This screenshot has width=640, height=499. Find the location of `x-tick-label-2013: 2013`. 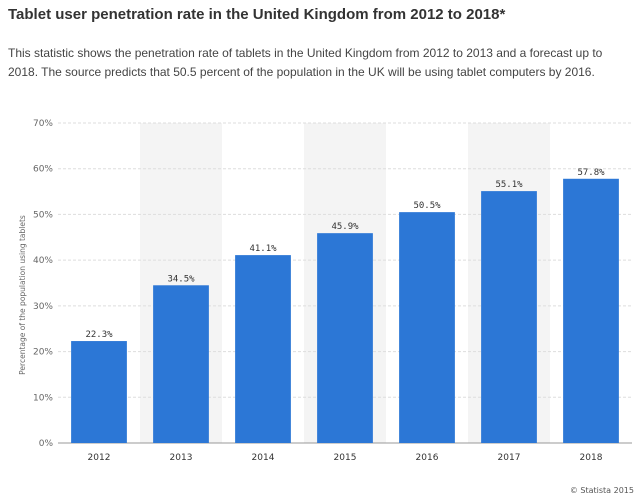

x-tick-label-2013: 2013 is located at coordinates (181, 458).